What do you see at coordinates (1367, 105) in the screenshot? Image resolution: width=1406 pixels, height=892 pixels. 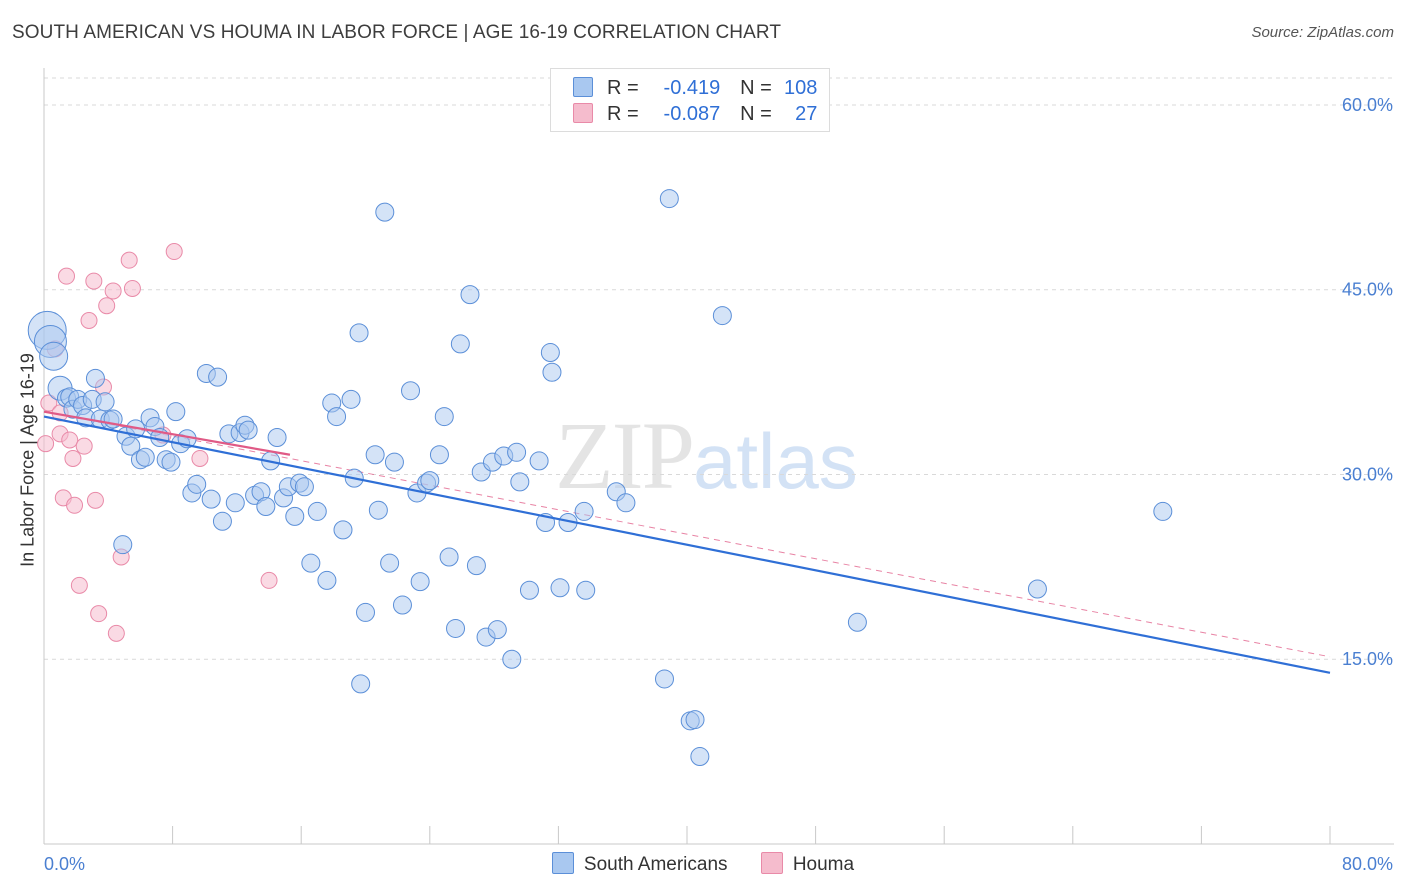 I see `y-tick-label: 60.0%` at bounding box center [1367, 105].